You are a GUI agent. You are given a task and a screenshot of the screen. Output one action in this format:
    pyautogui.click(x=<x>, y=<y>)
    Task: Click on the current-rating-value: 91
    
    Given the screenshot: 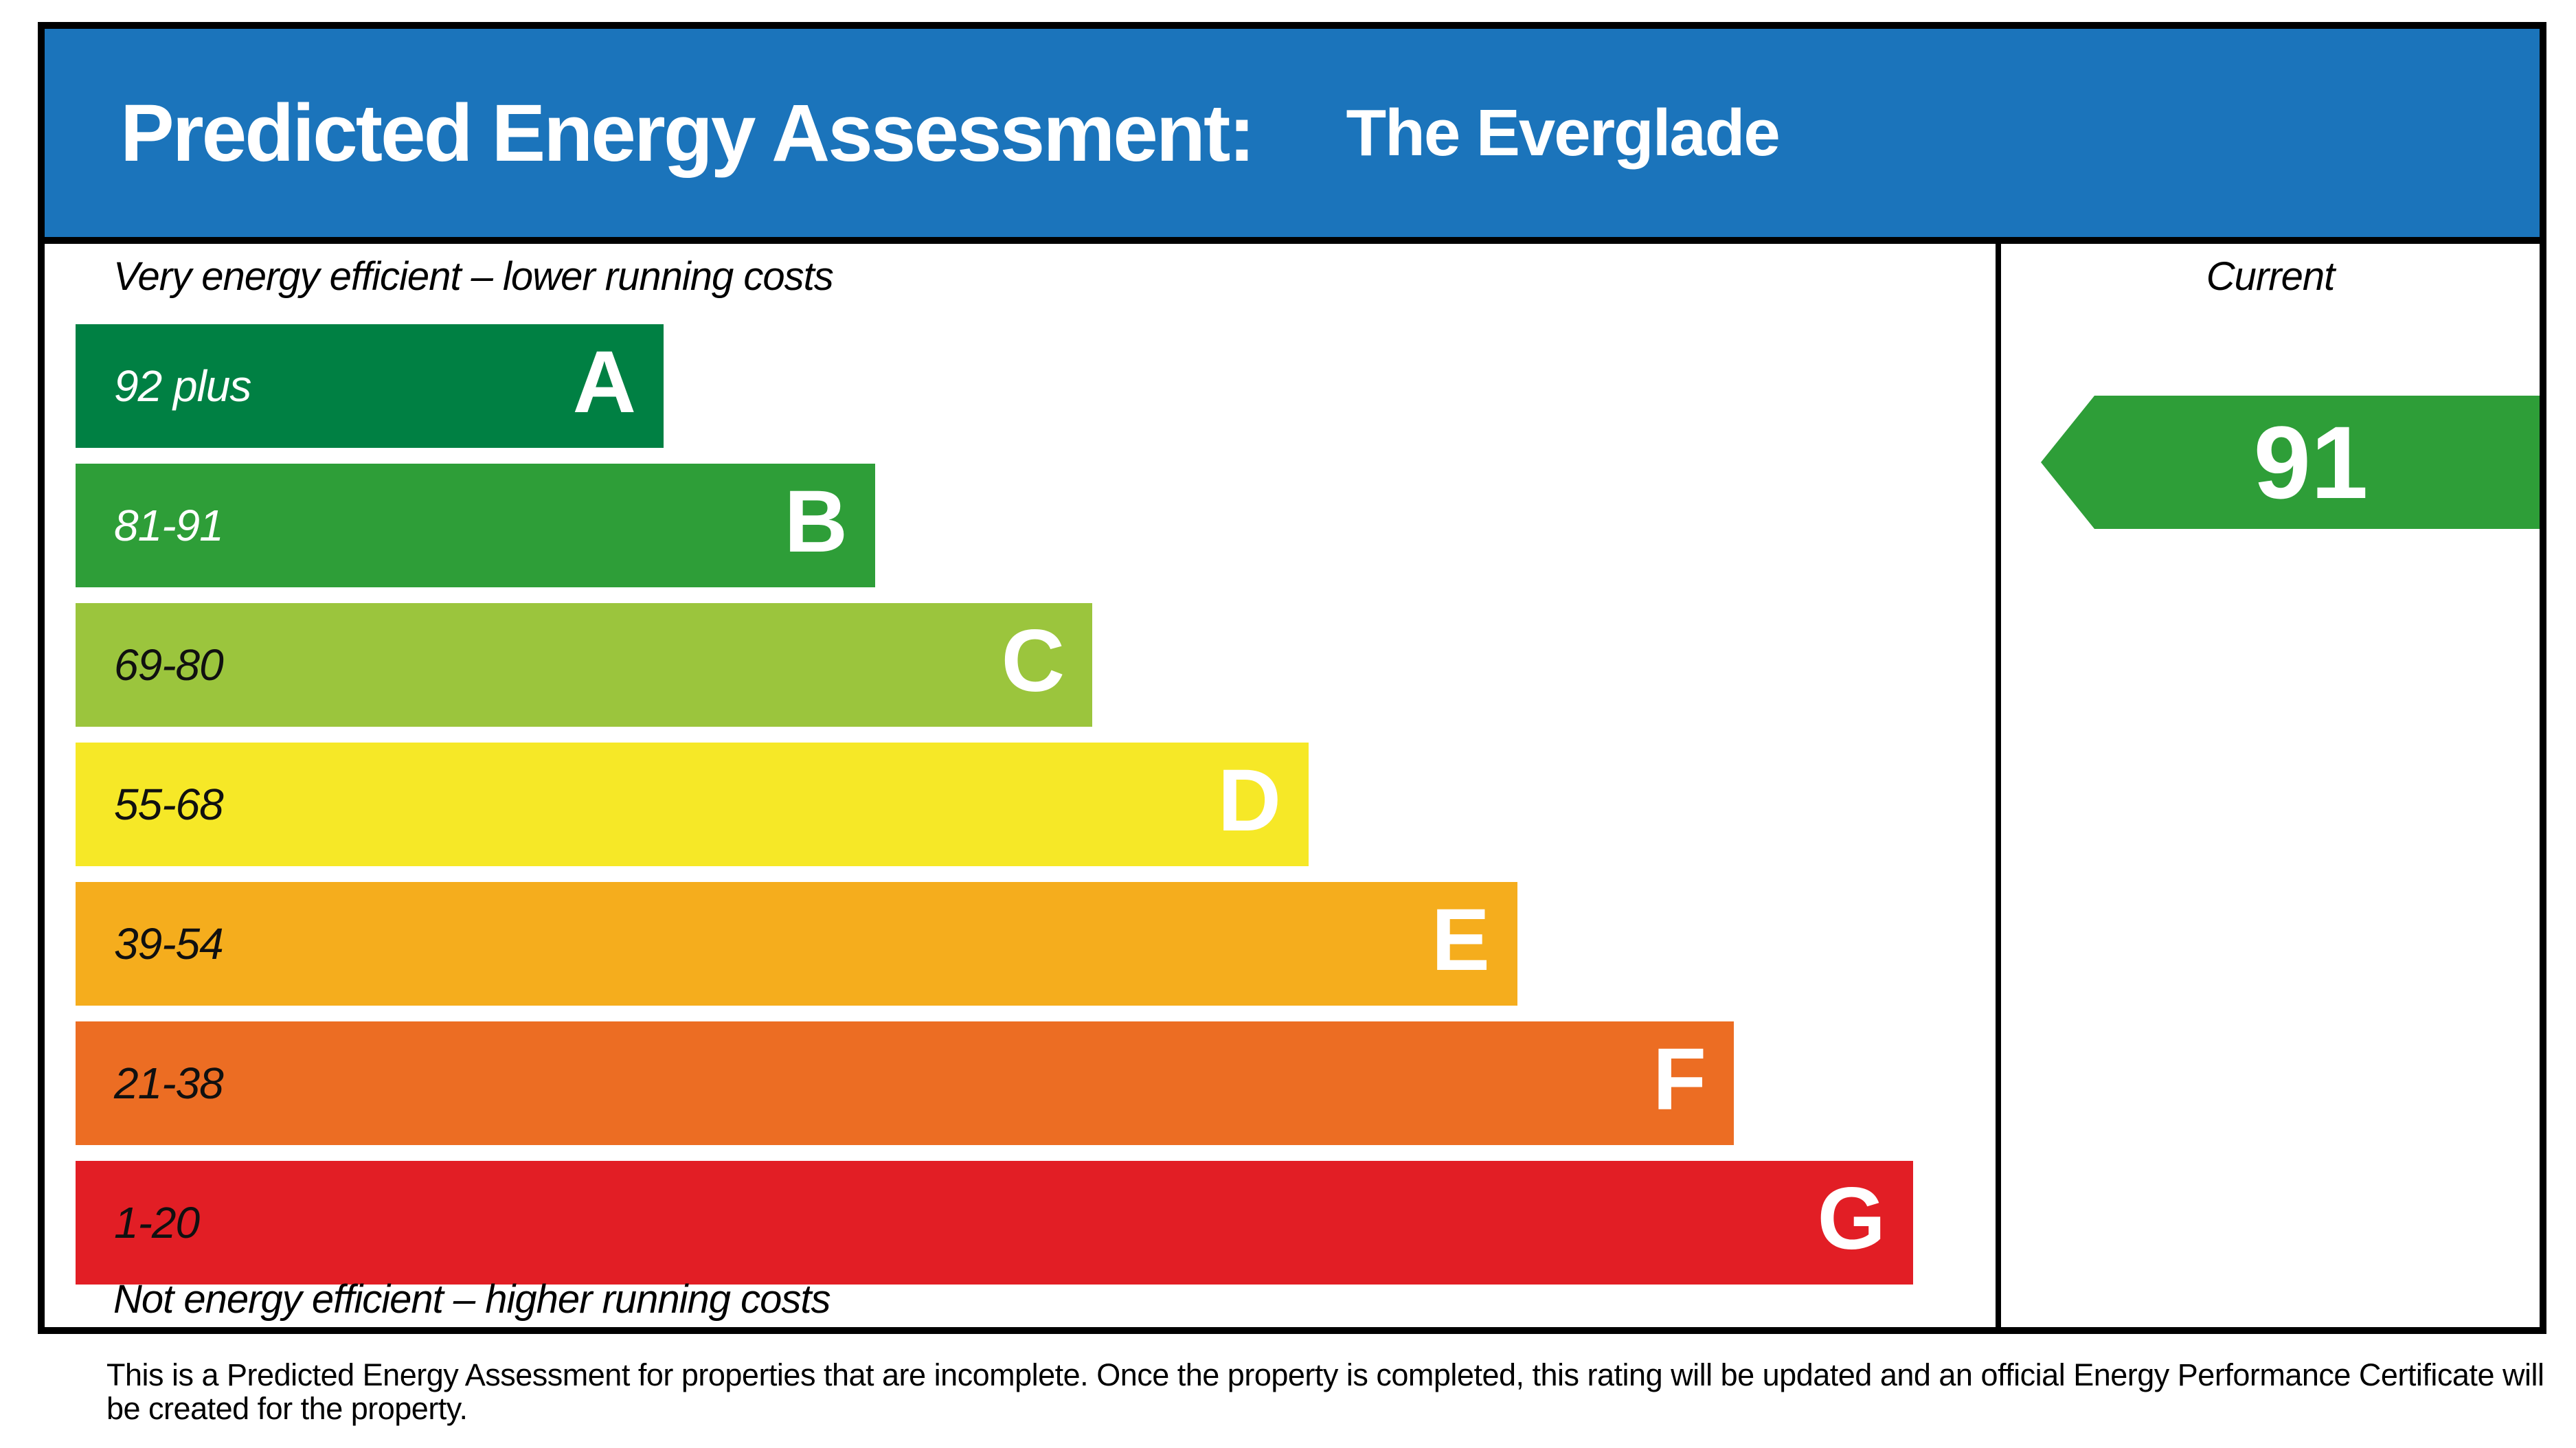 What is the action you would take?
    pyautogui.click(x=2311, y=462)
    